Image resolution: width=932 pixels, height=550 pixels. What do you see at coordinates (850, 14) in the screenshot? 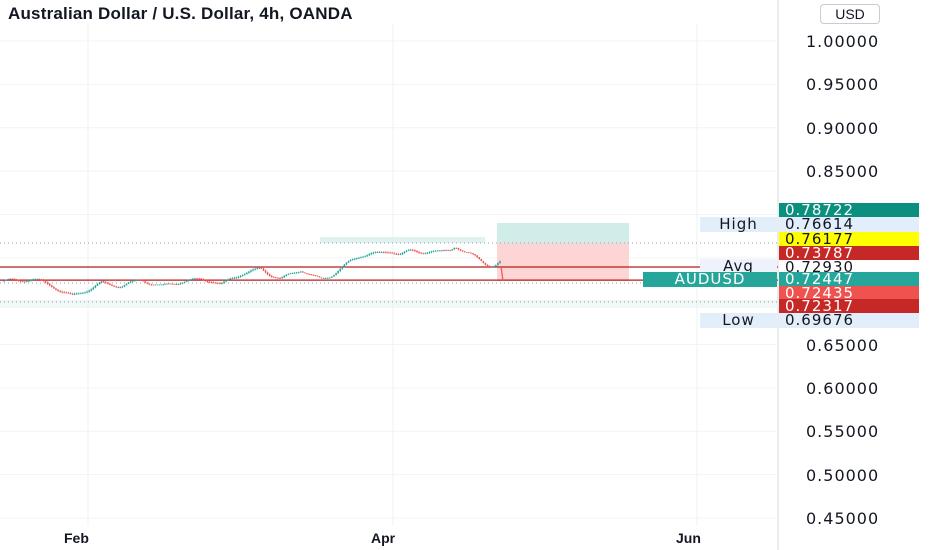
I see `currency-button: USD` at bounding box center [850, 14].